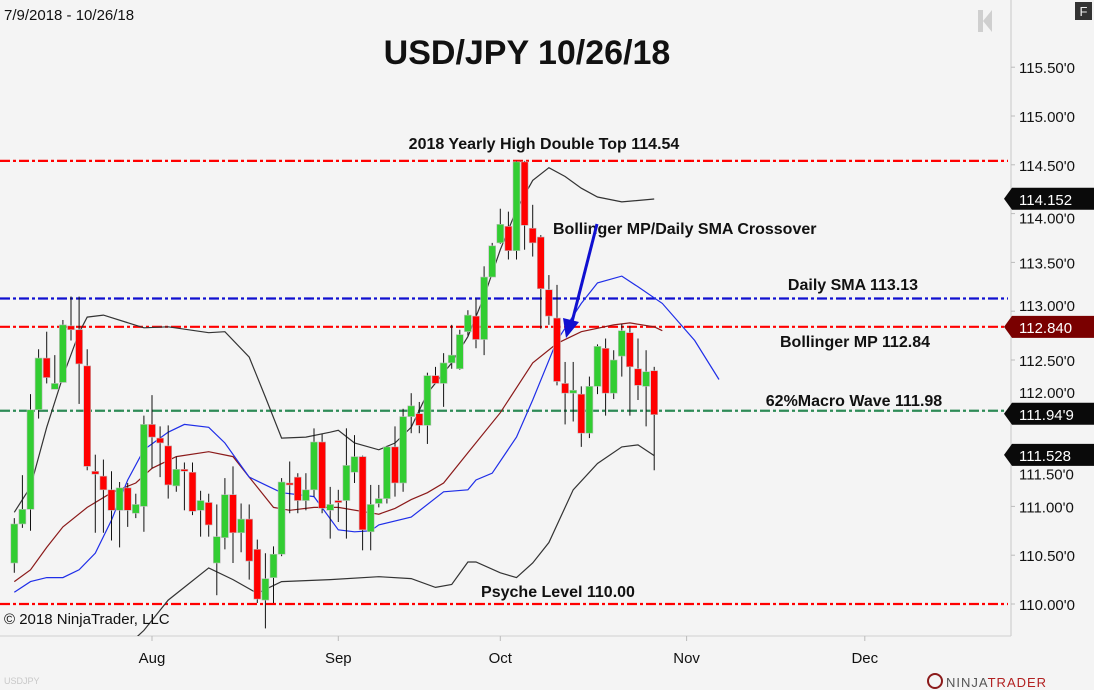  I want to click on chart-title: USD/JPY 10/26/18, so click(527, 53).